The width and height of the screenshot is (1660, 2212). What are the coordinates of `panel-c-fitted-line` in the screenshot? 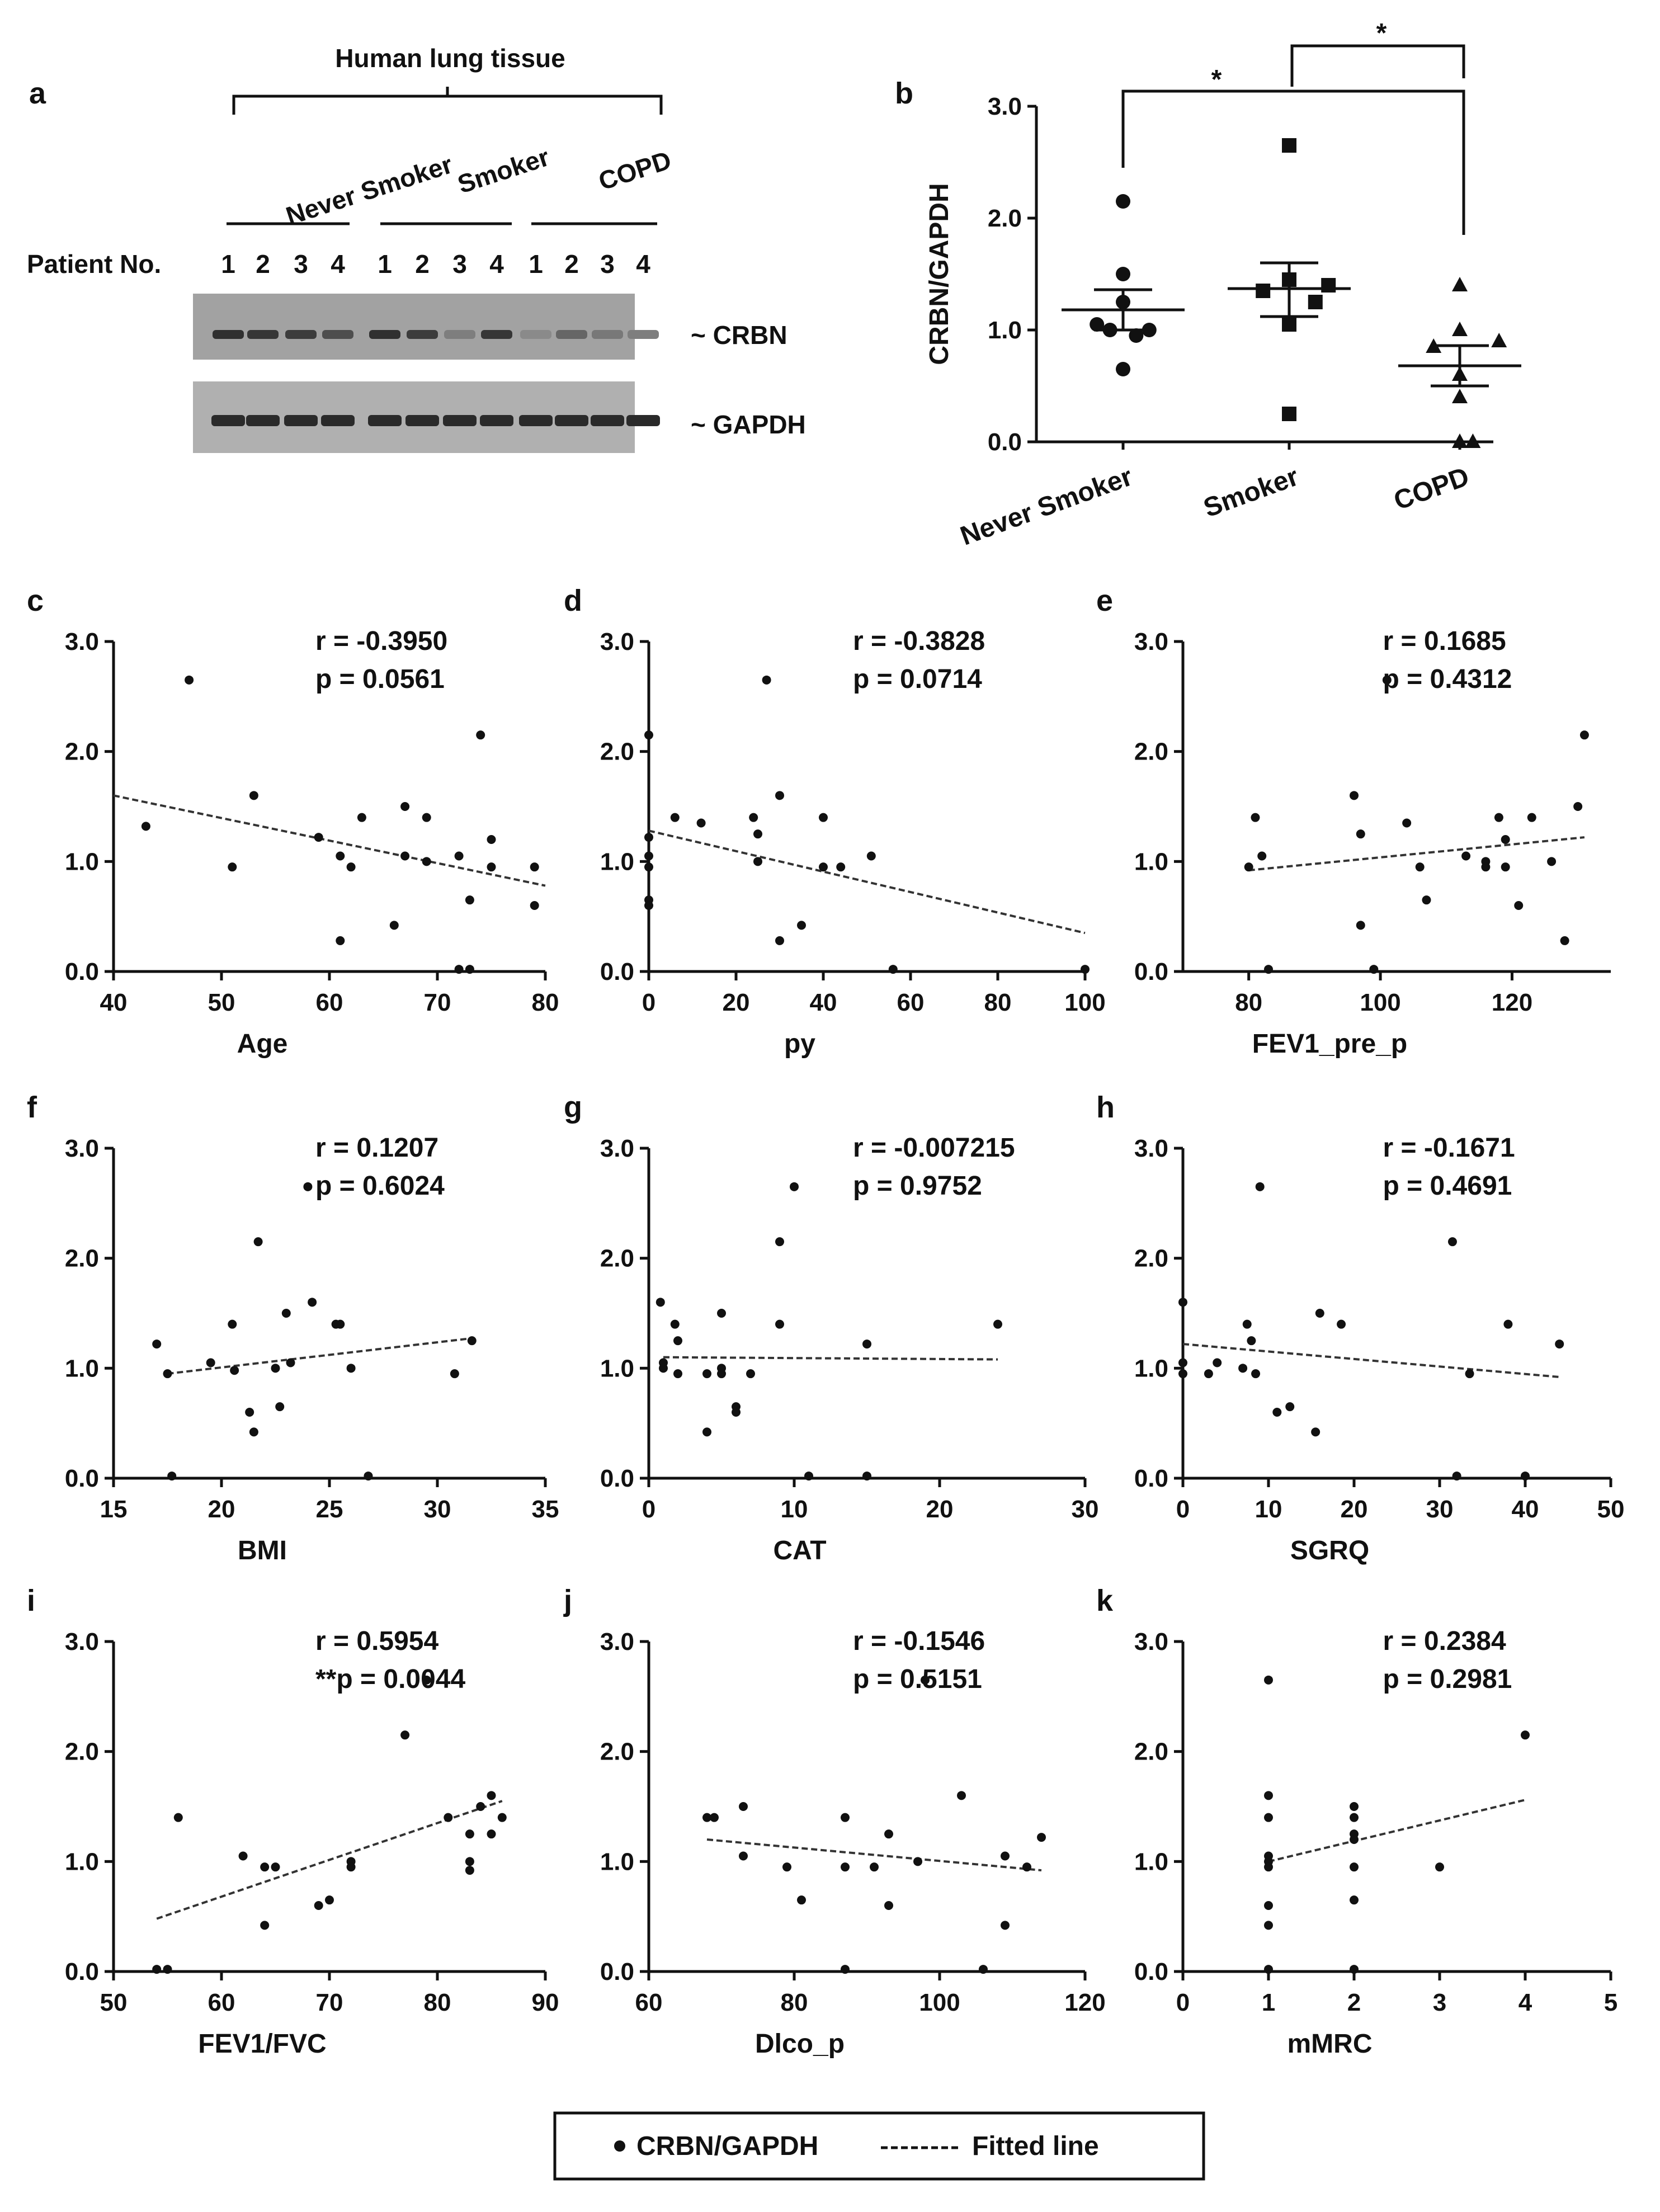 It's located at (329, 840).